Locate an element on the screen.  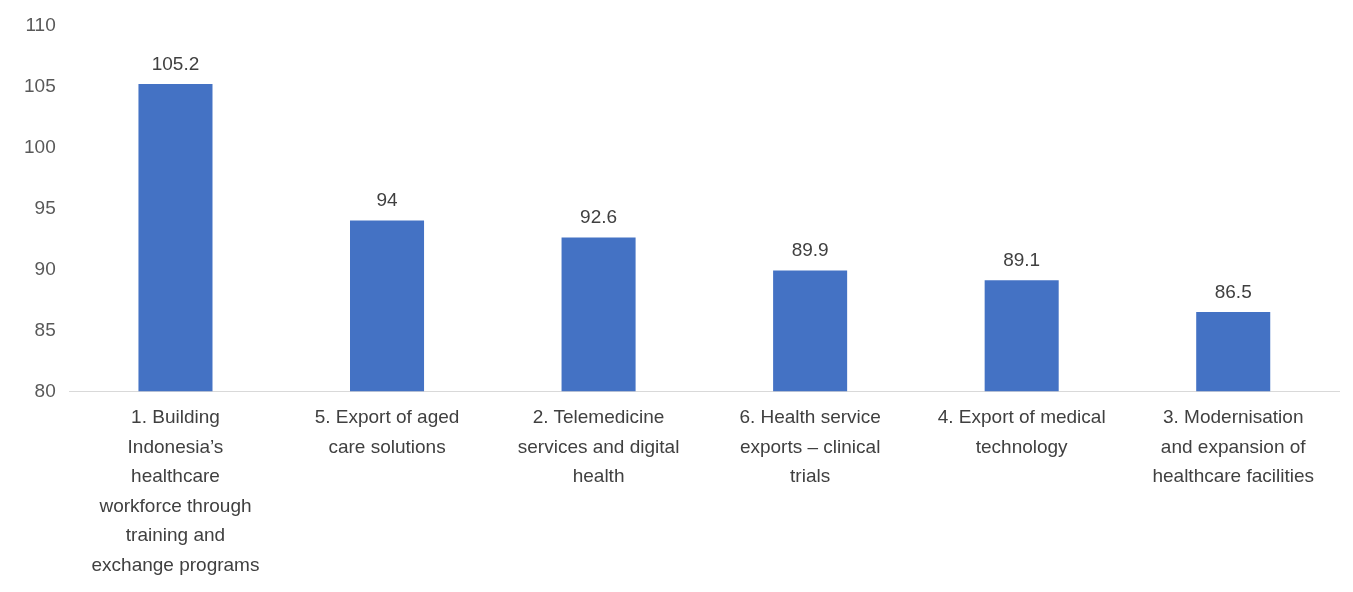
y-tick-label: 100 is located at coordinates (40, 146).